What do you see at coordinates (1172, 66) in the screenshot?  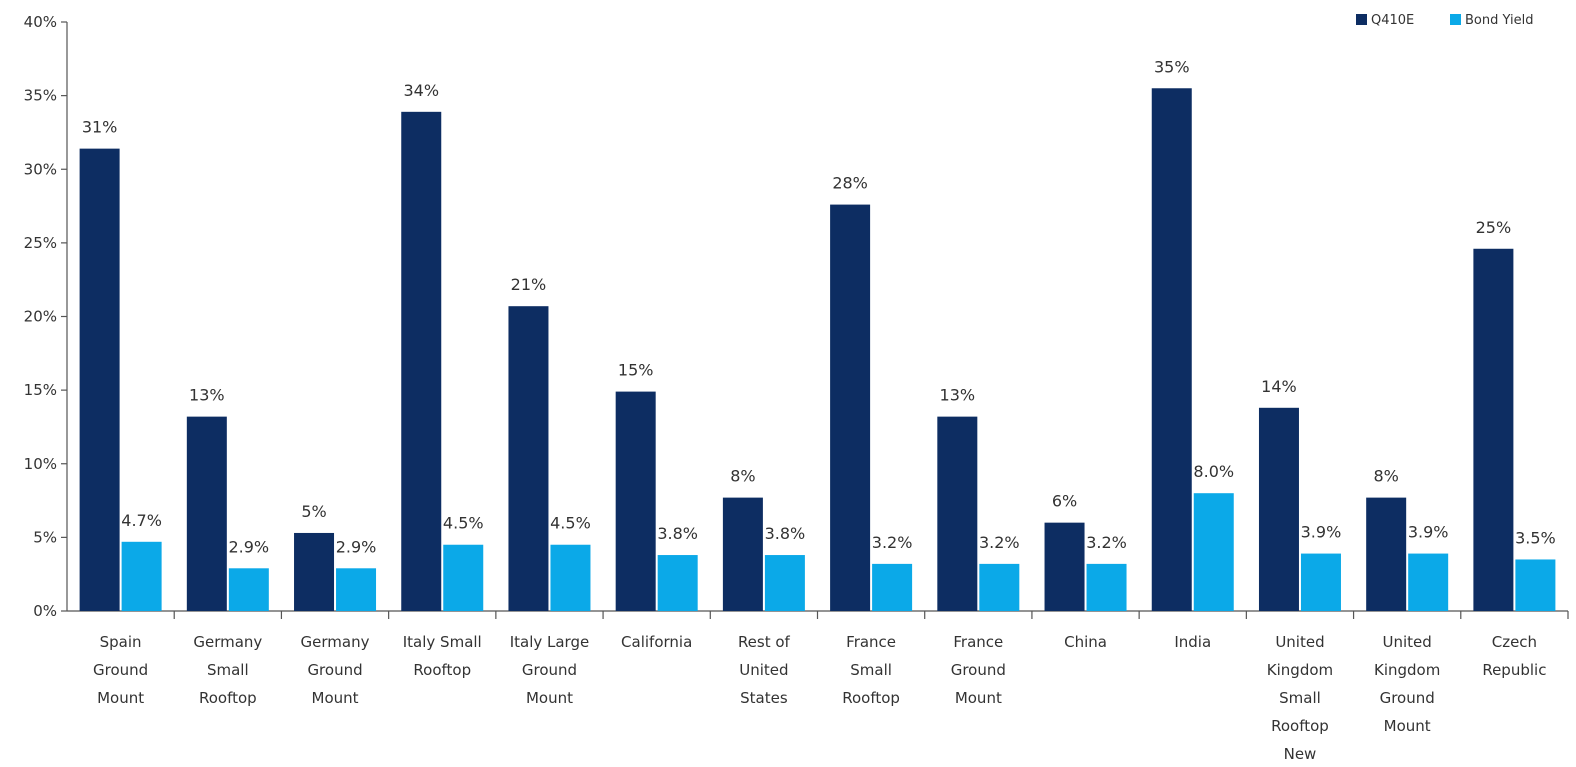 I see `q410e-data-label: 35%` at bounding box center [1172, 66].